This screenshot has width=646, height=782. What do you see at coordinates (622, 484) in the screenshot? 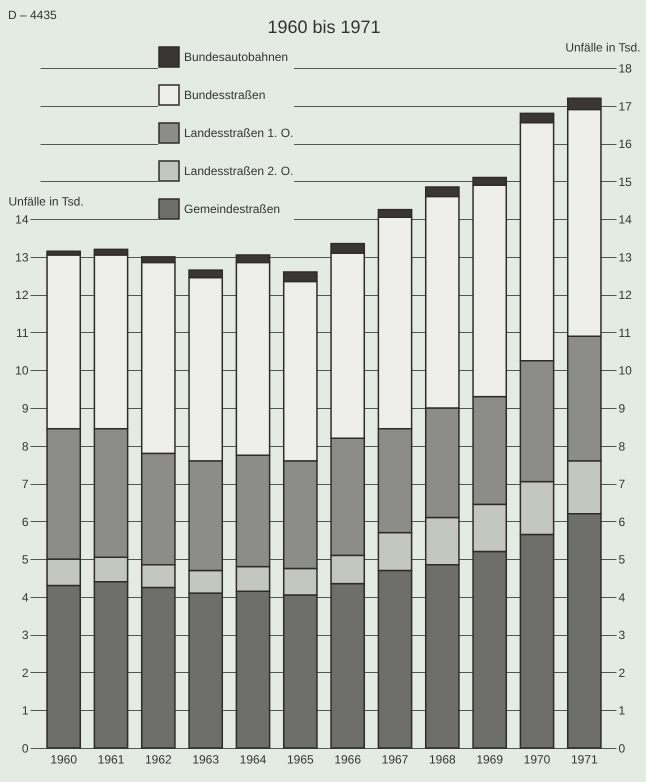
I see `y2-tick-label: 7` at bounding box center [622, 484].